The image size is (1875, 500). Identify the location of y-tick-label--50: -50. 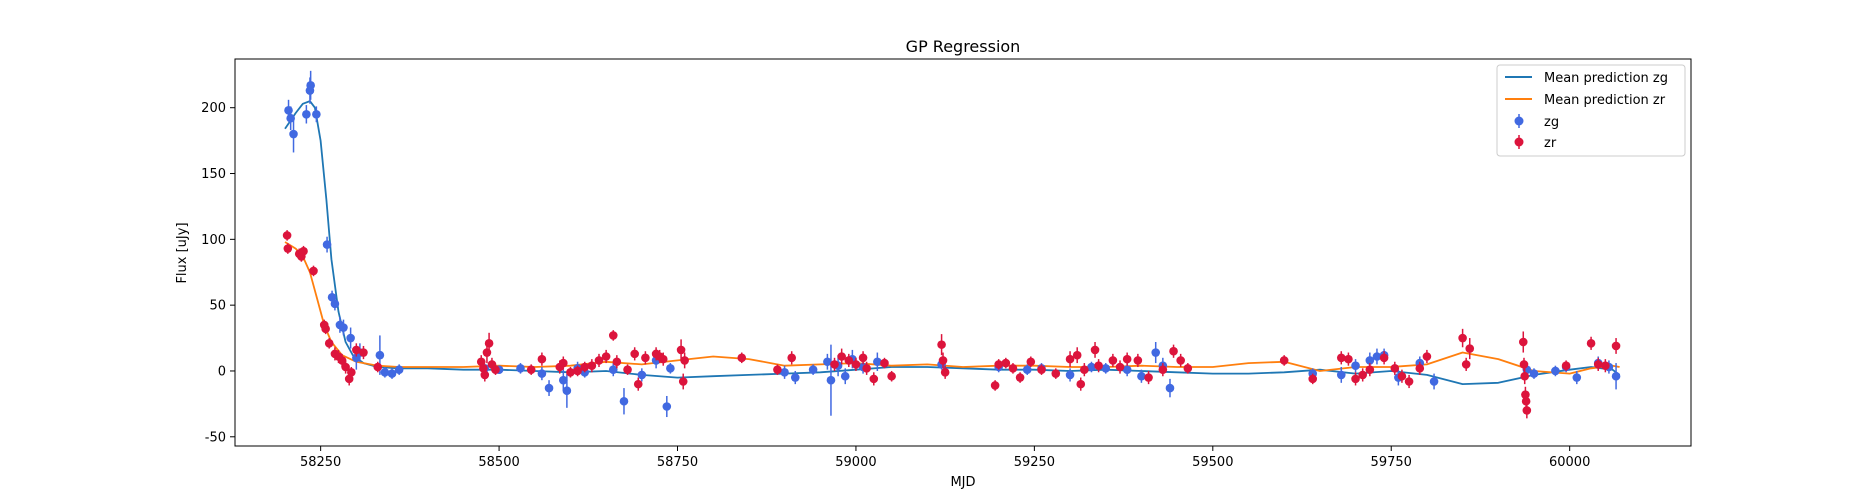
(215, 437).